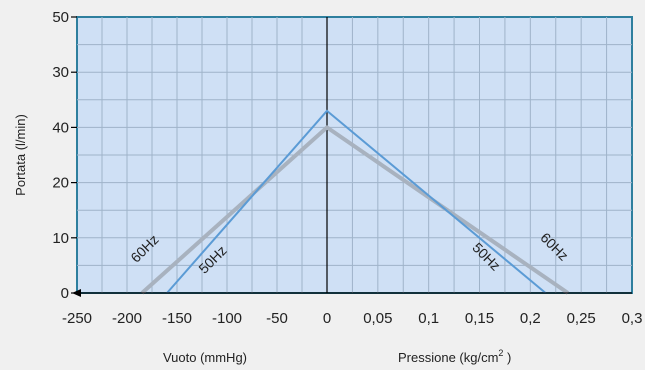 The width and height of the screenshot is (645, 370). Describe the element at coordinates (448, 357) in the screenshot. I see `x-axis-label-pressure-main: Pressione (kg/cm` at that location.